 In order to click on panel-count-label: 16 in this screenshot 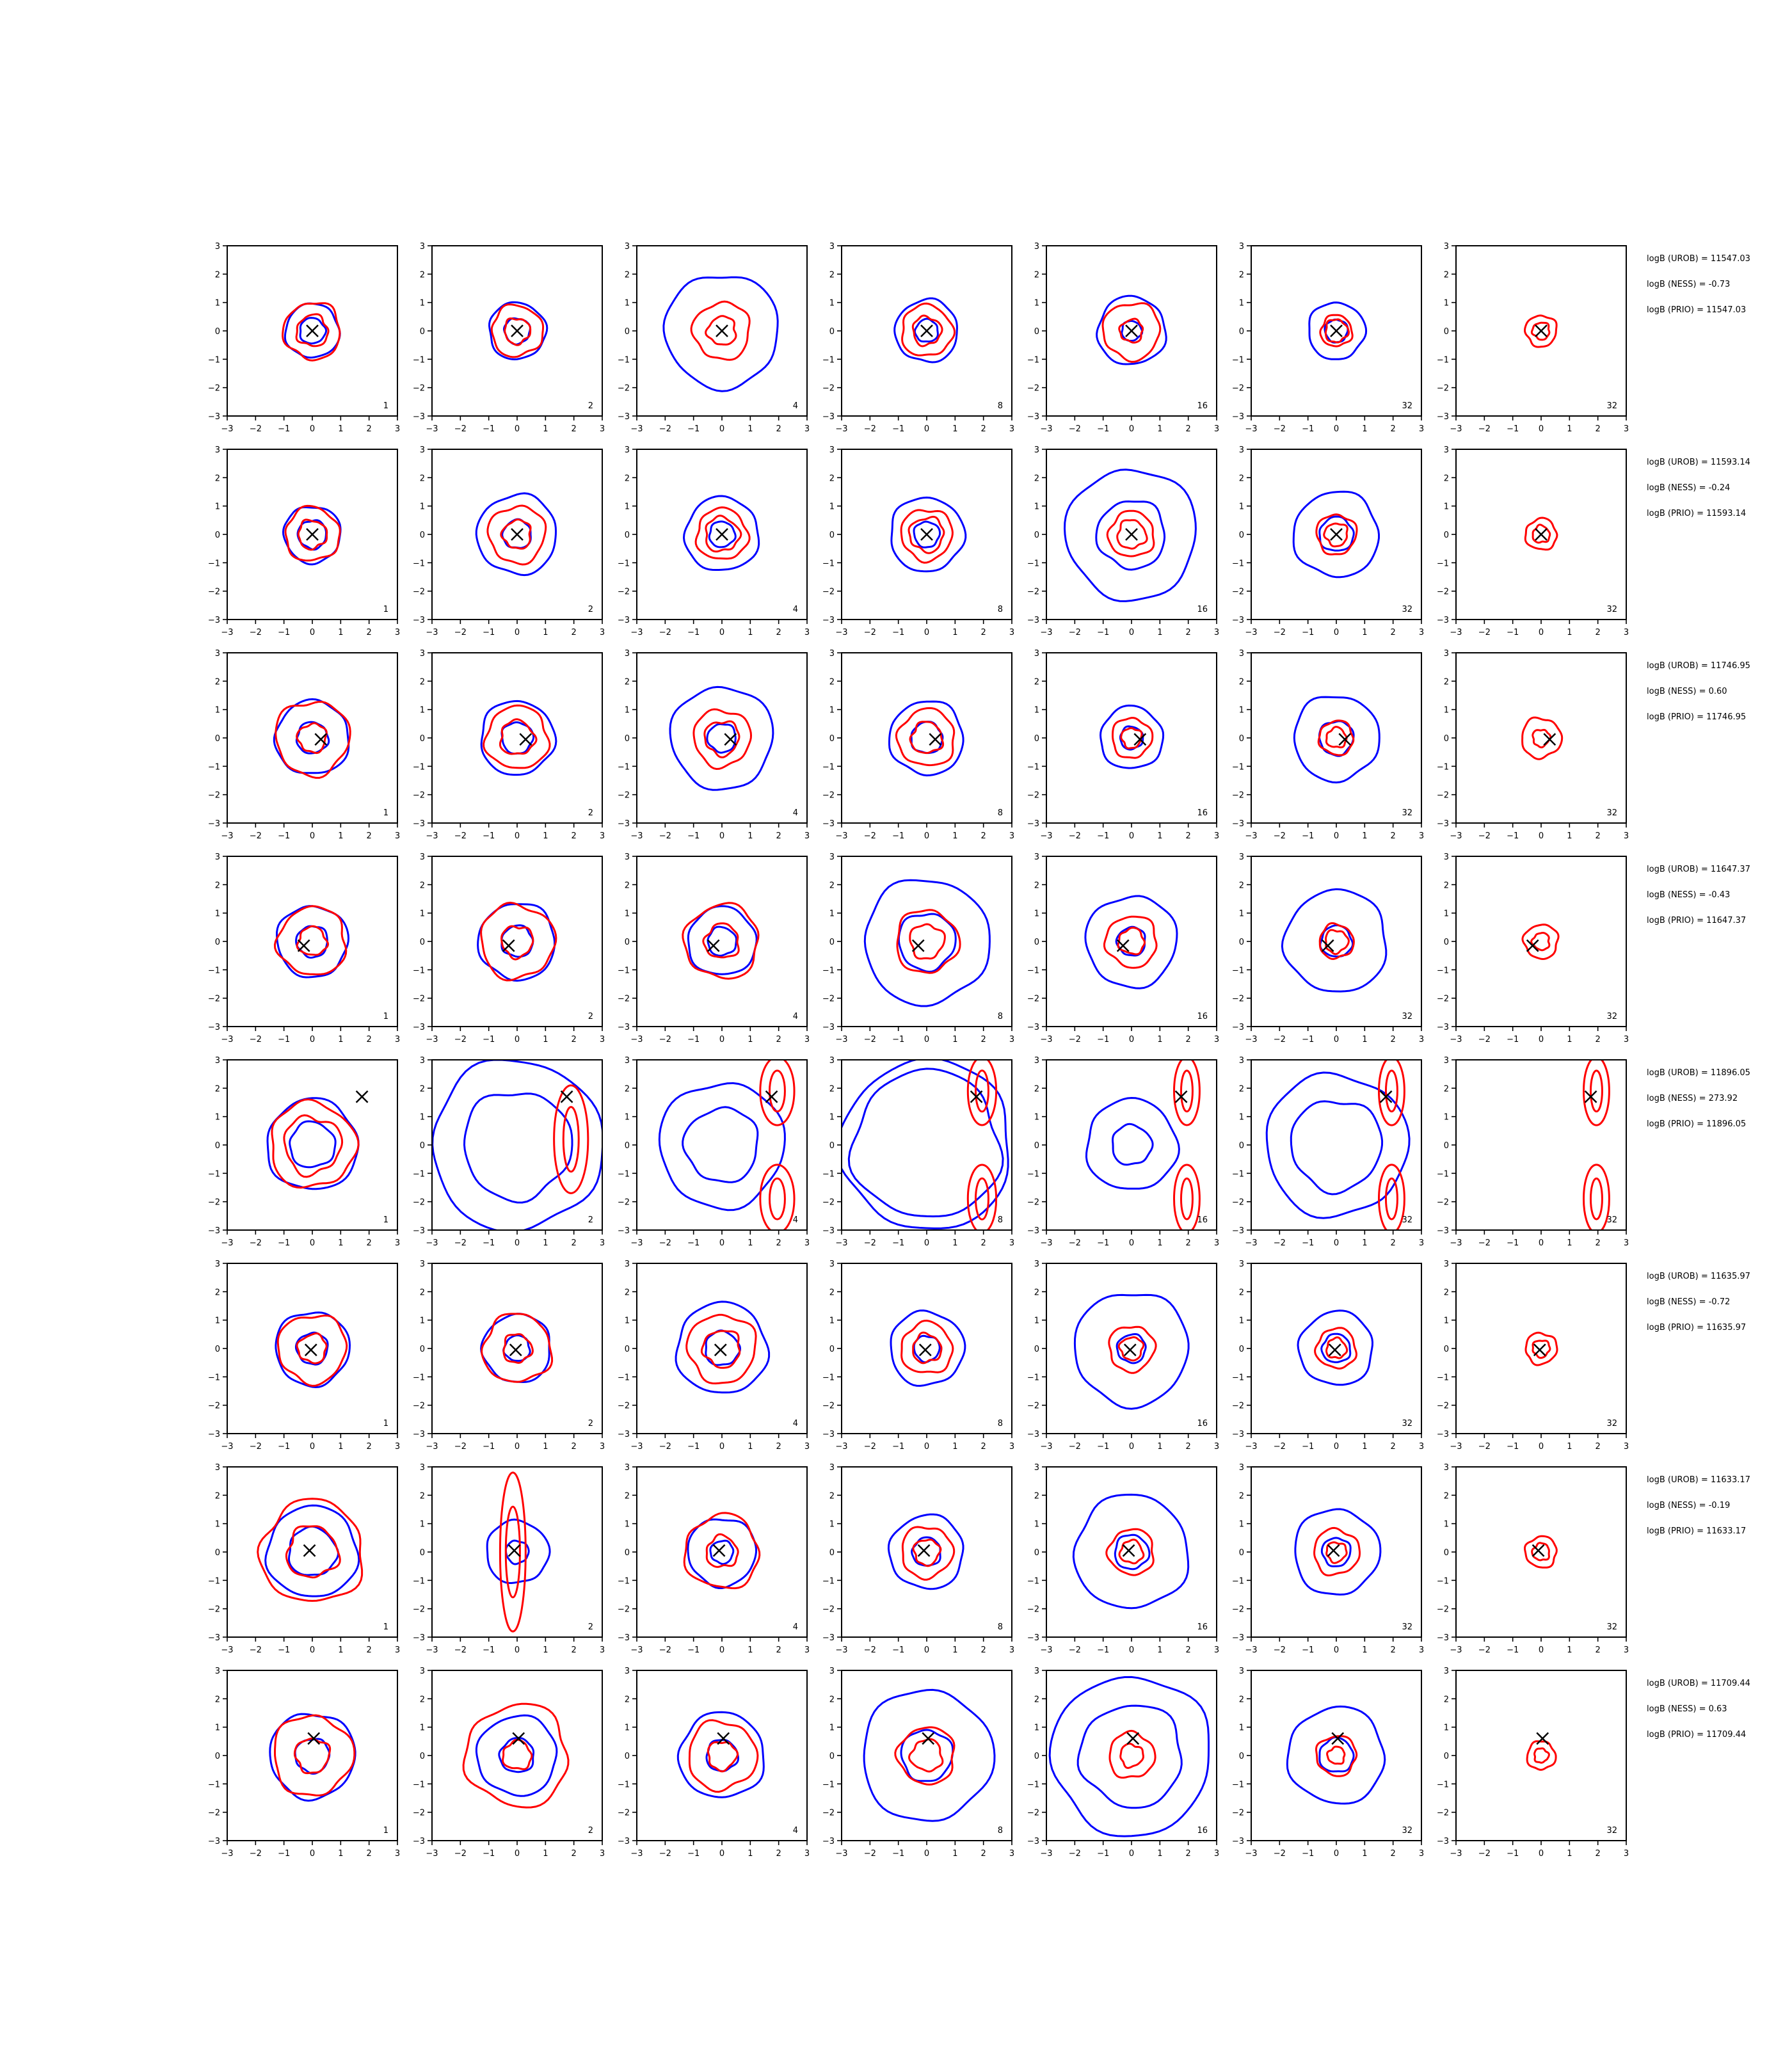, I will do `click(1202, 406)`.